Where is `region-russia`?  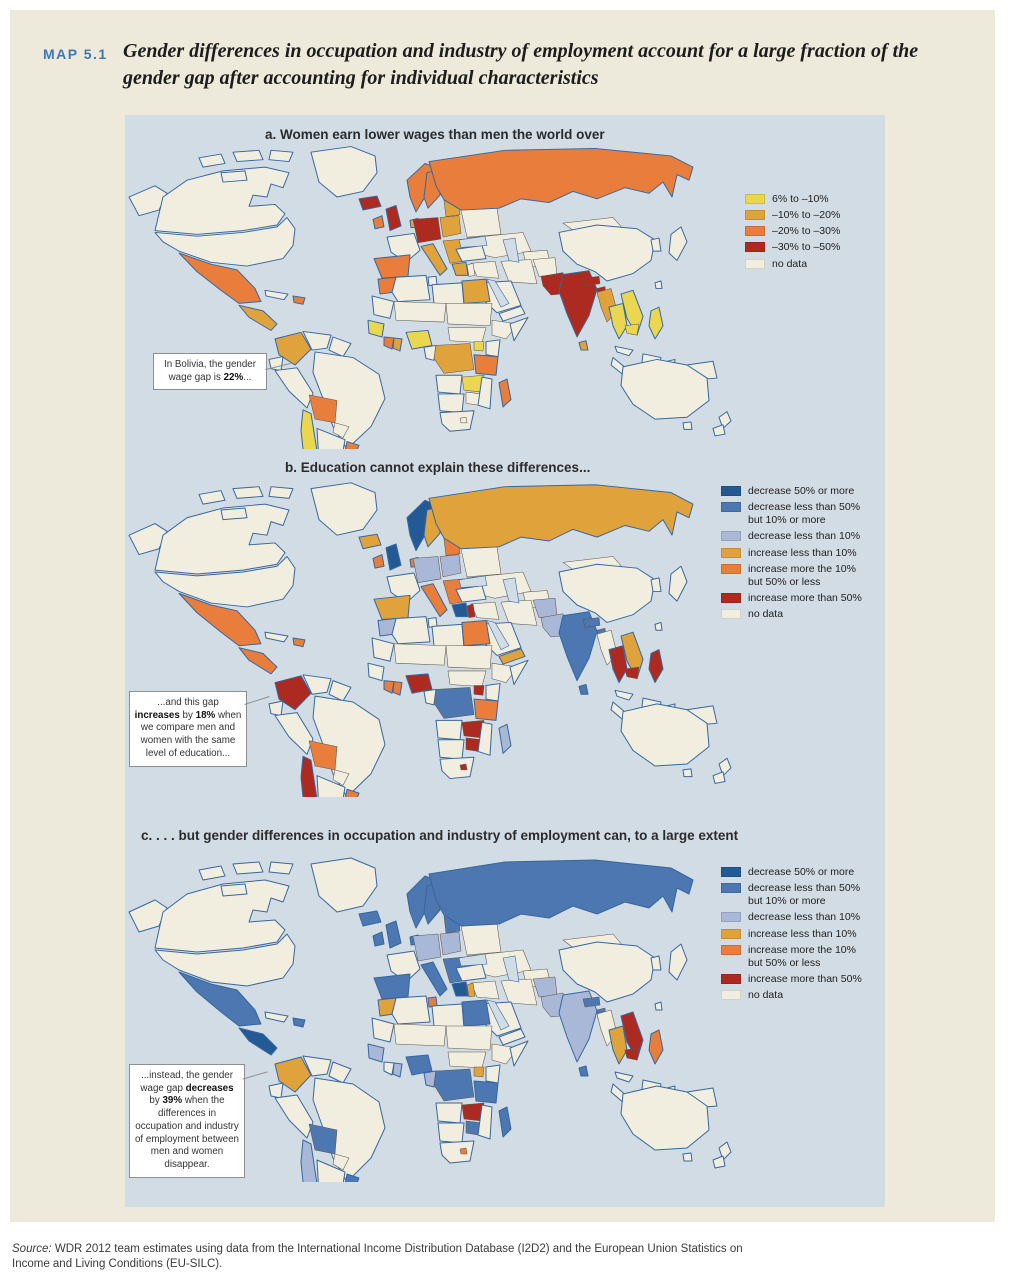
region-russia is located at coordinates (561, 893).